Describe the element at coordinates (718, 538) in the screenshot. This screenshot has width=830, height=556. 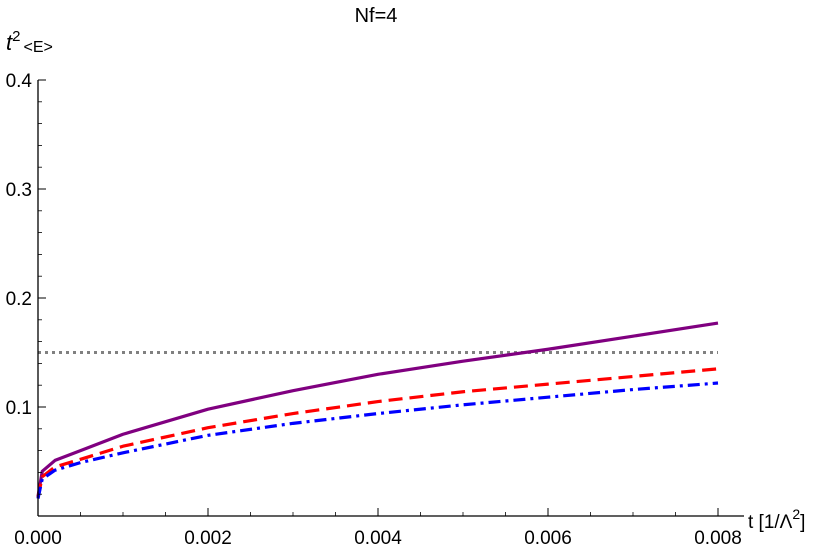
I see `x-tick-label: 0.008` at that location.